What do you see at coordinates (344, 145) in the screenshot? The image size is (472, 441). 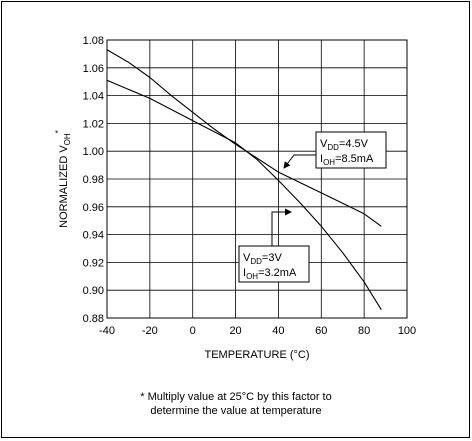 I see `annotation-line: VDD=4.5V` at bounding box center [344, 145].